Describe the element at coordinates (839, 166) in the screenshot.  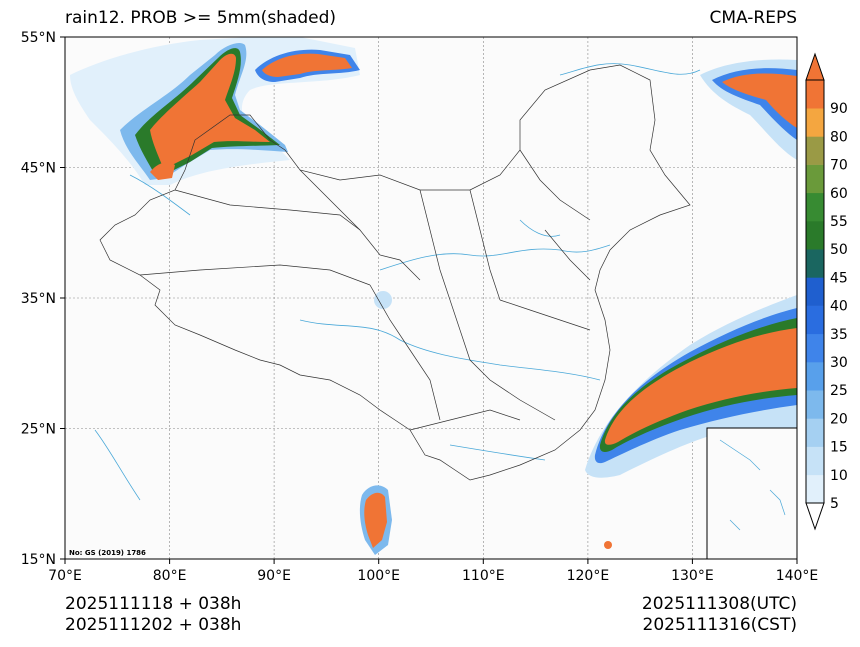
I see `colorbar-label: 70` at that location.